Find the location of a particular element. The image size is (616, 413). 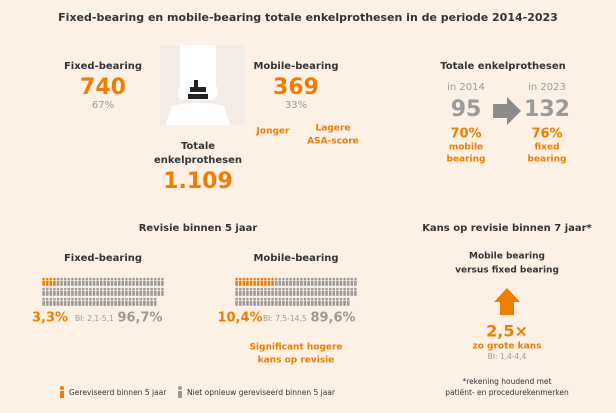

mobile-trait: ASA-score is located at coordinates (333, 142).